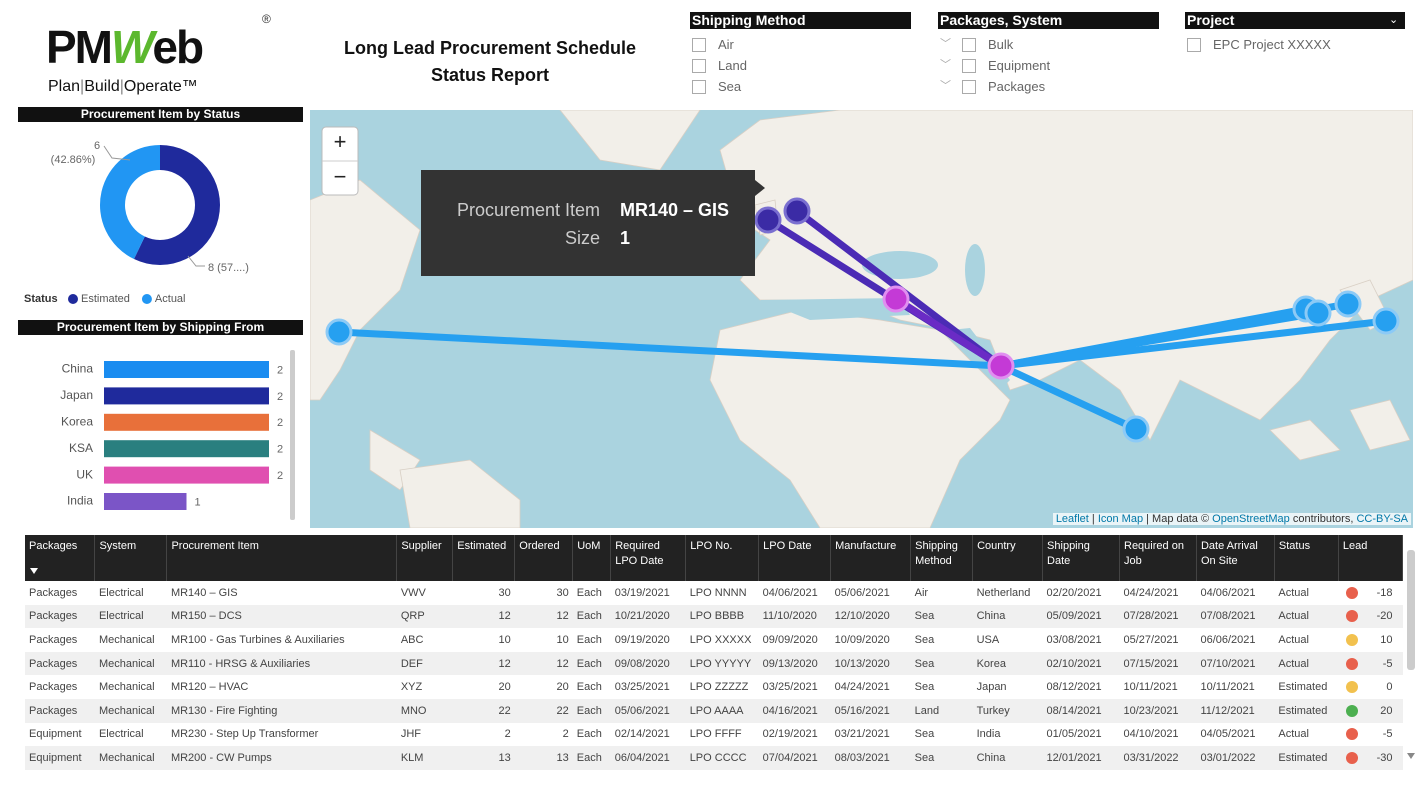  I want to click on column-header: LPO Date, so click(795, 558).